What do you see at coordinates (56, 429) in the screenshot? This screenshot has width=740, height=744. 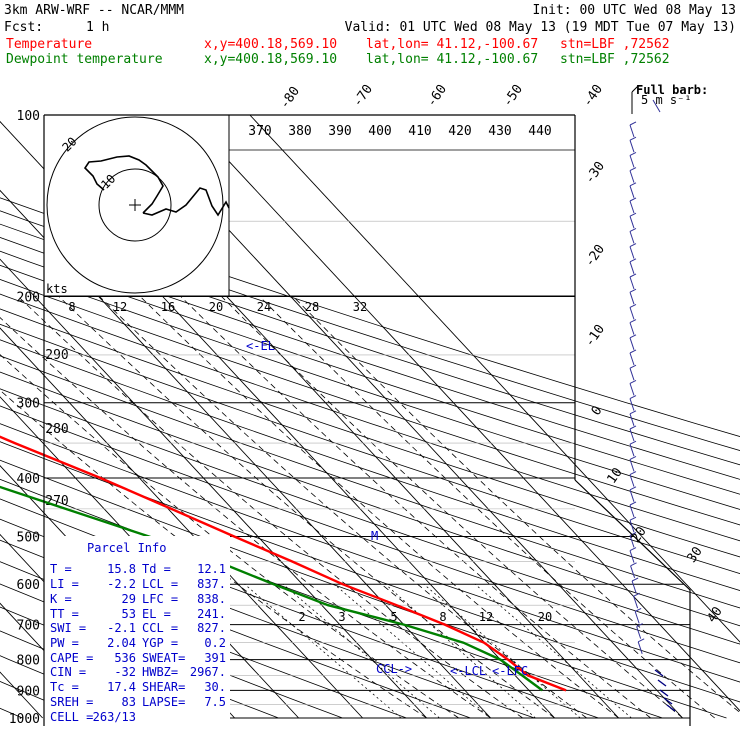 I see `dry-adiabat-label: 280` at bounding box center [56, 429].